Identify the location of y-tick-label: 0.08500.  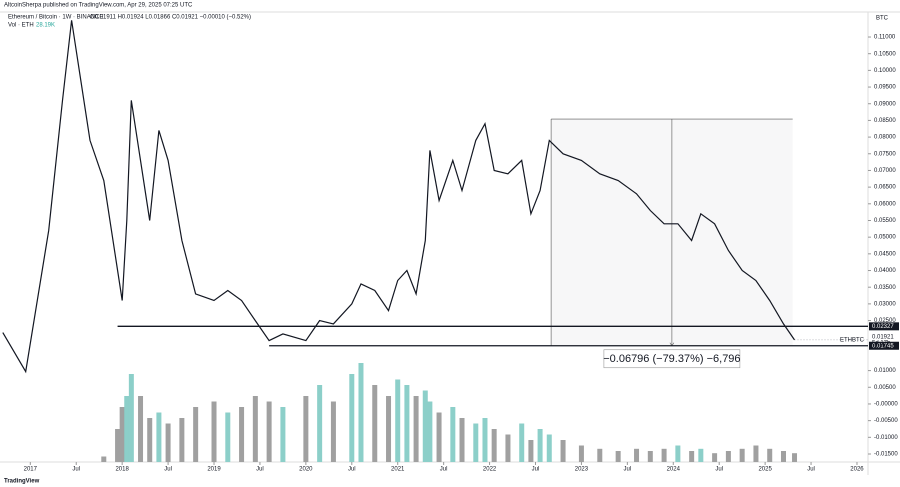
(885, 121).